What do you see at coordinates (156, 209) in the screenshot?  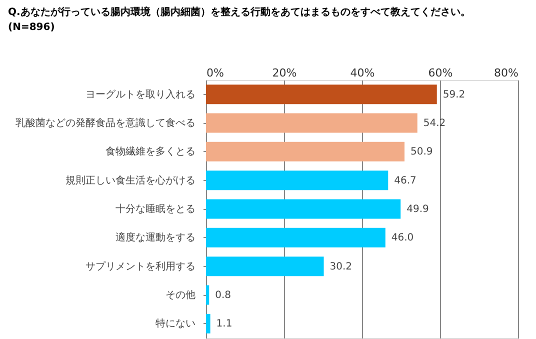 I see `y-tick-label: 十分な睡眠をとる` at bounding box center [156, 209].